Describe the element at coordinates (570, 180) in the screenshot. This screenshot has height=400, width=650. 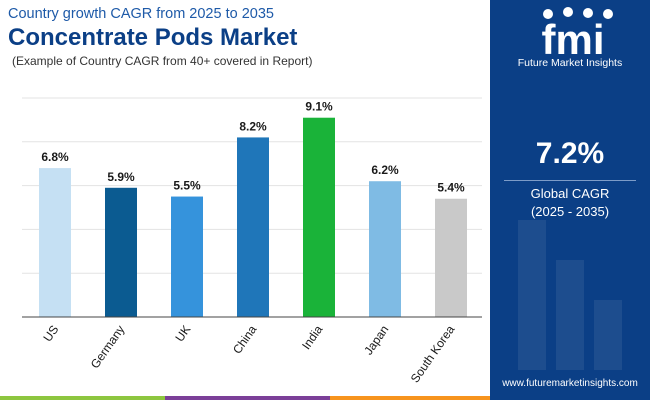
I see `cagr-divider` at that location.